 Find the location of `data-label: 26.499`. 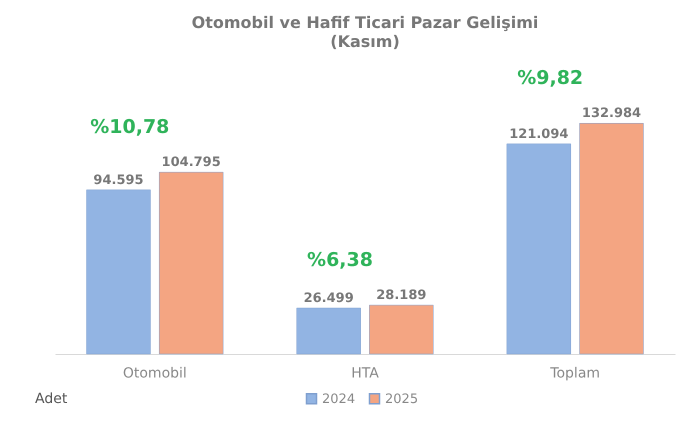

data-label: 26.499 is located at coordinates (329, 298).